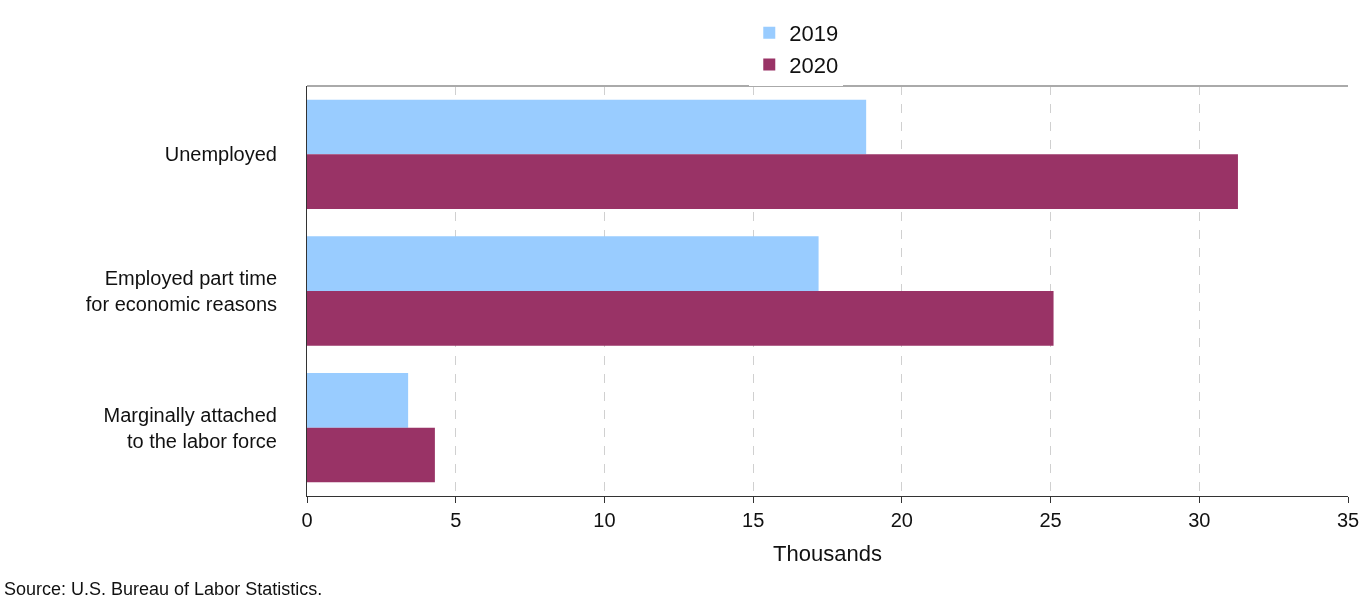 This screenshot has width=1371, height=611. Describe the element at coordinates (753, 520) in the screenshot. I see `x-tick-label: 15` at that location.